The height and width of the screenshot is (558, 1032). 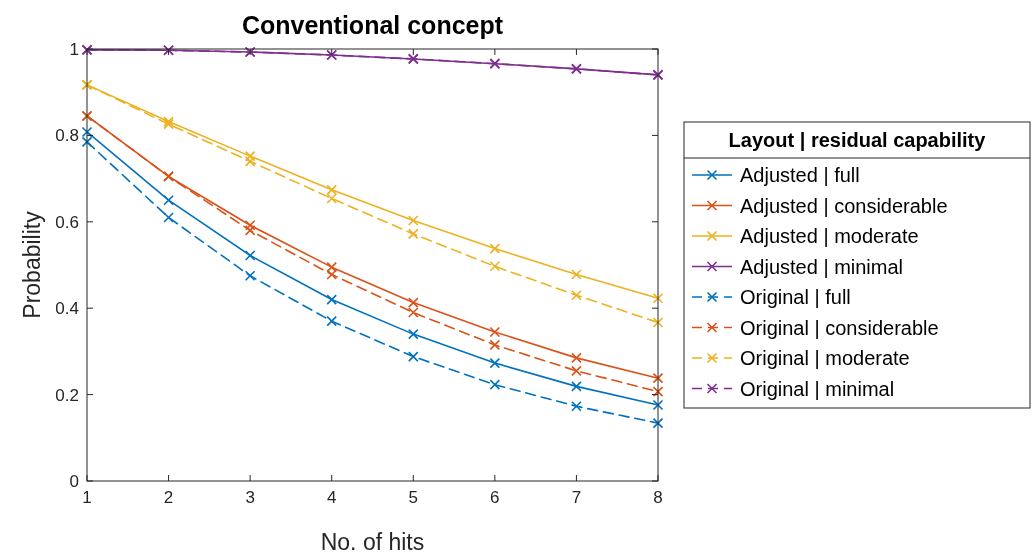 I want to click on legend-label: Original | full, so click(x=795, y=297).